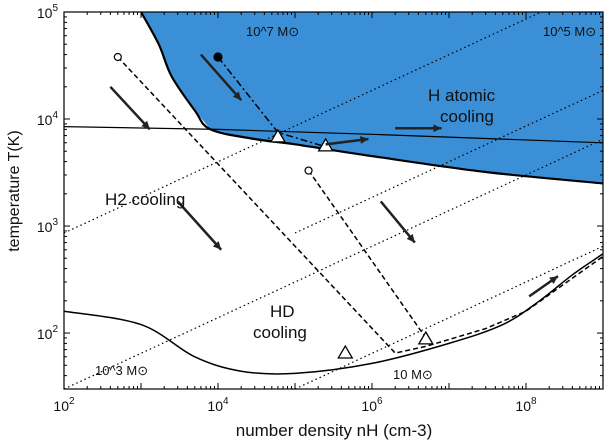  Describe the element at coordinates (55, 8) in the screenshot. I see `y-tick-label-3-exp: 5` at that location.